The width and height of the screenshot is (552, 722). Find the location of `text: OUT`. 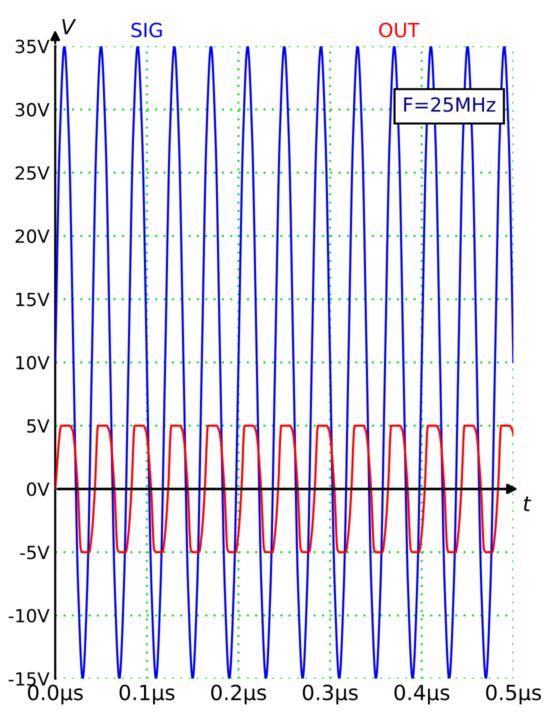

text: OUT is located at coordinates (399, 30).